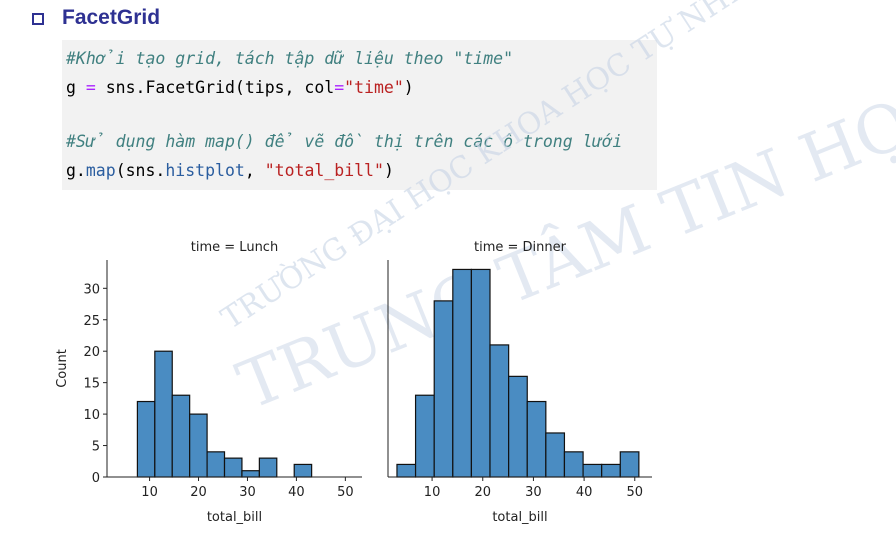 The image size is (896, 534). Describe the element at coordinates (91, 352) in the screenshot. I see `y-tick-label: 20` at that location.